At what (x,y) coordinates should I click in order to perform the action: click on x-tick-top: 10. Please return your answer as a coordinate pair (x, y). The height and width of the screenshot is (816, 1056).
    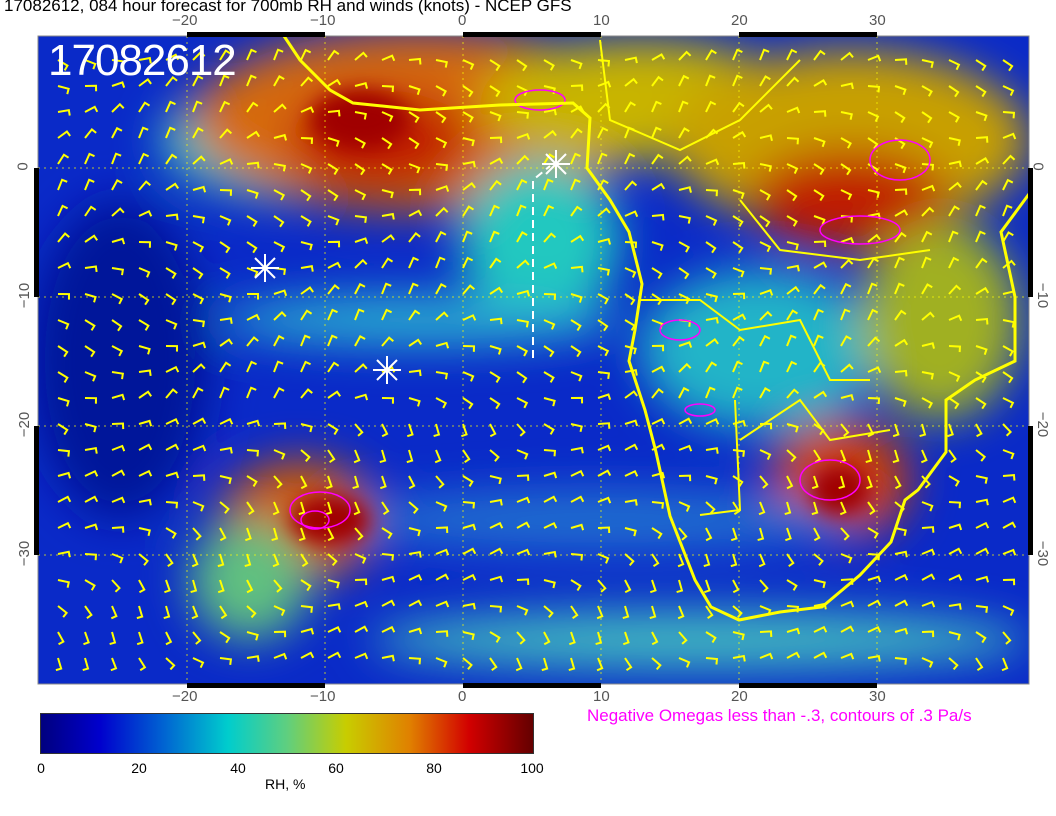
    Looking at the image, I should click on (601, 20).